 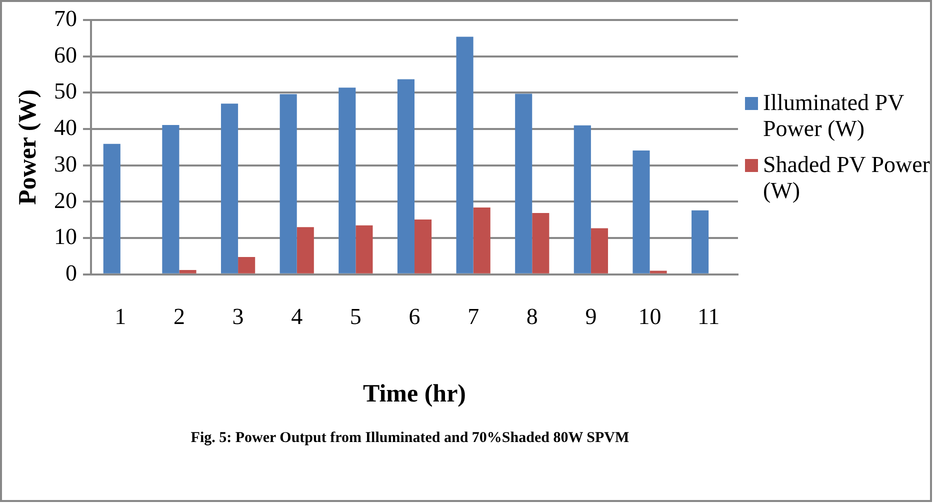 What do you see at coordinates (65, 200) in the screenshot?
I see `y-tick-label: 20` at bounding box center [65, 200].